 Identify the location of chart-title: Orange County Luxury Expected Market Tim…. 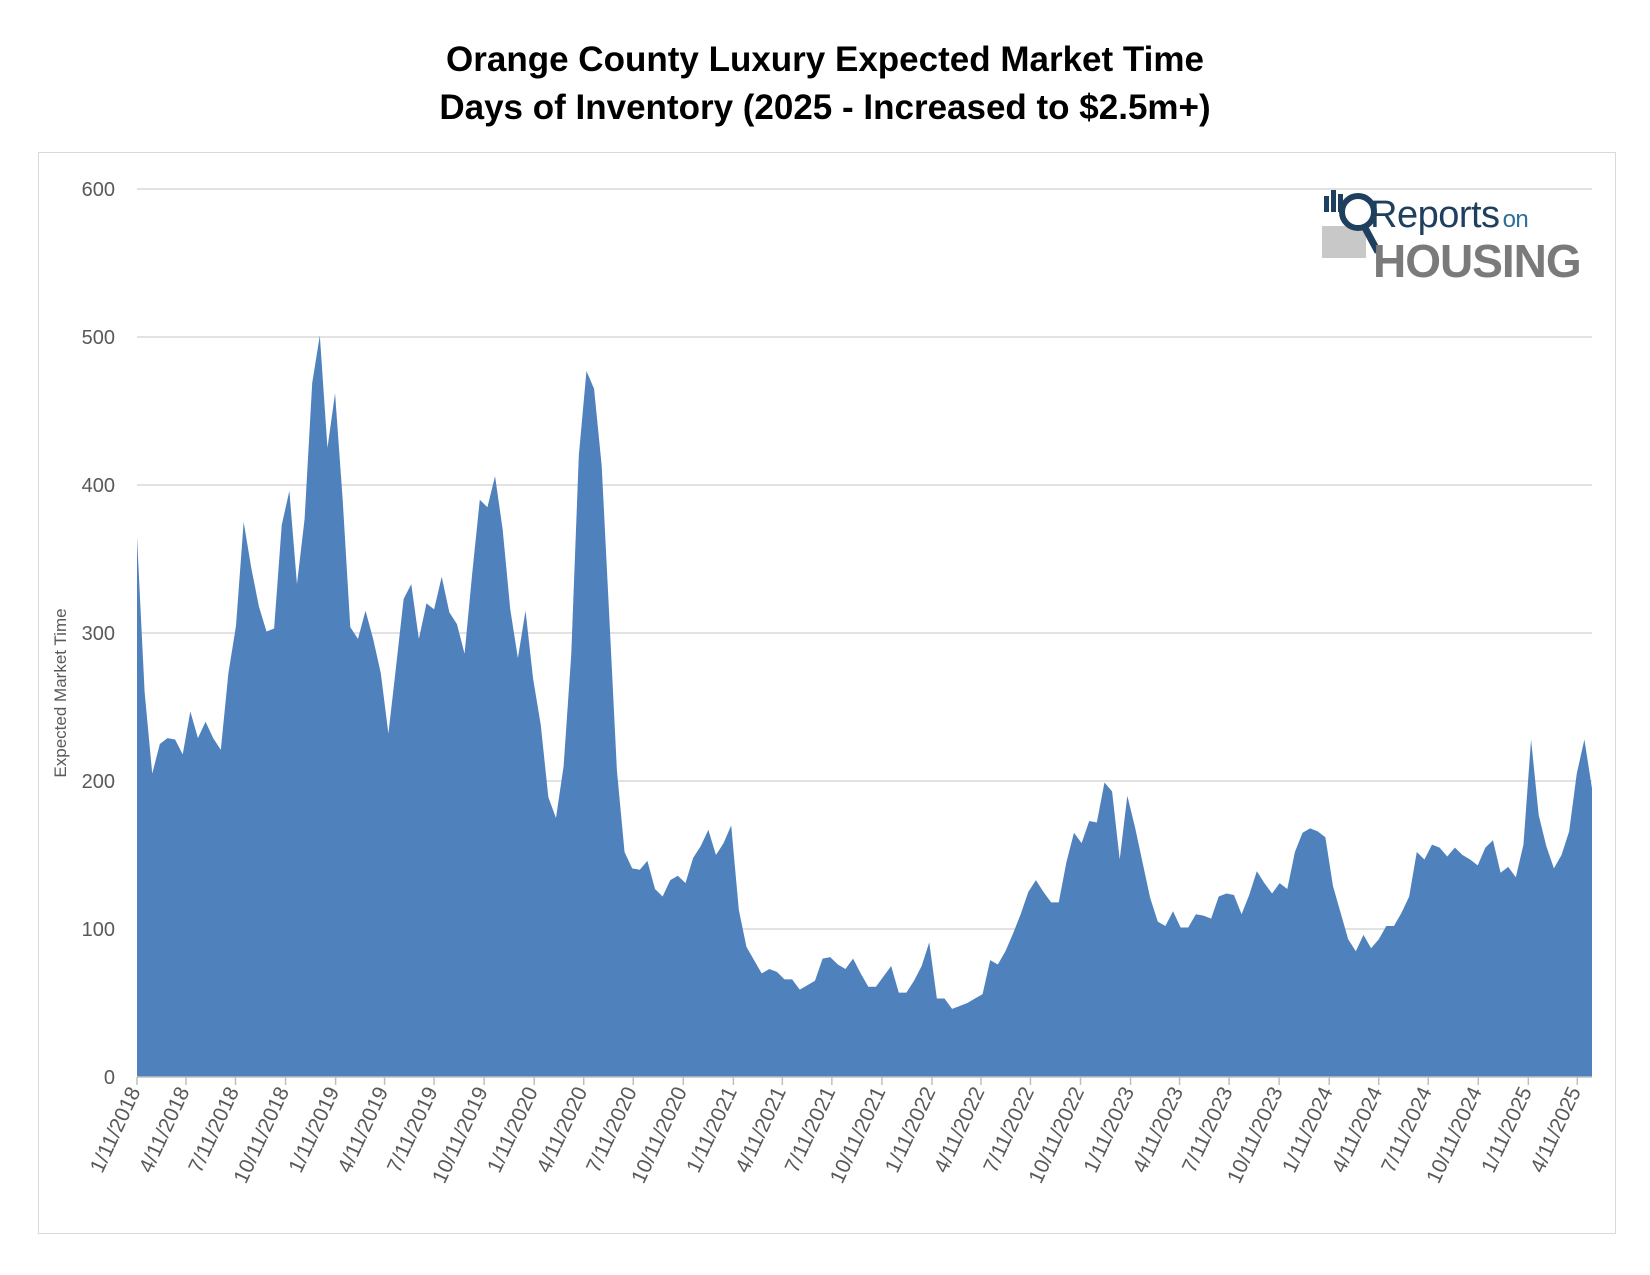
(825, 59).